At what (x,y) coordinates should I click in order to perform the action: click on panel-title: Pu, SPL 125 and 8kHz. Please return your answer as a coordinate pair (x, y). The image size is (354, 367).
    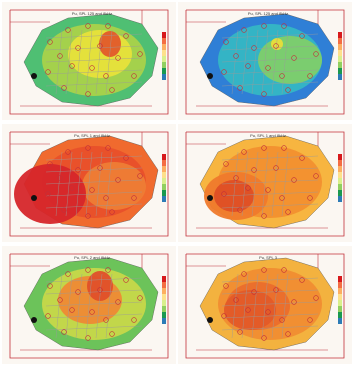
    Looking at the image, I should click on (92, 13).